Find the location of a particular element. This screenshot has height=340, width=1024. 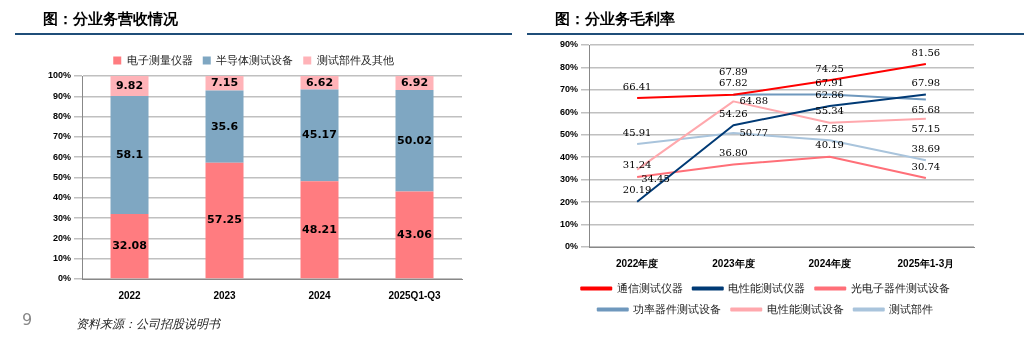

data-label: 57.15 is located at coordinates (926, 129).